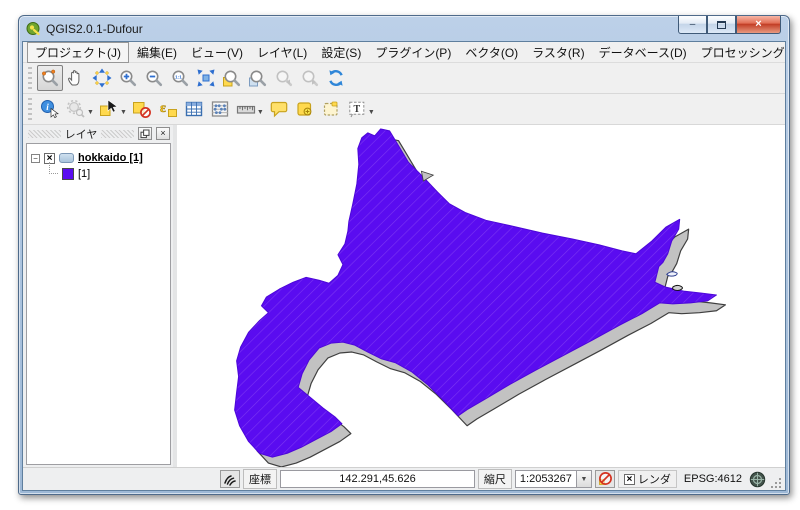 The height and width of the screenshot is (510, 800). I want to click on svg-text: T, so click(356, 109).